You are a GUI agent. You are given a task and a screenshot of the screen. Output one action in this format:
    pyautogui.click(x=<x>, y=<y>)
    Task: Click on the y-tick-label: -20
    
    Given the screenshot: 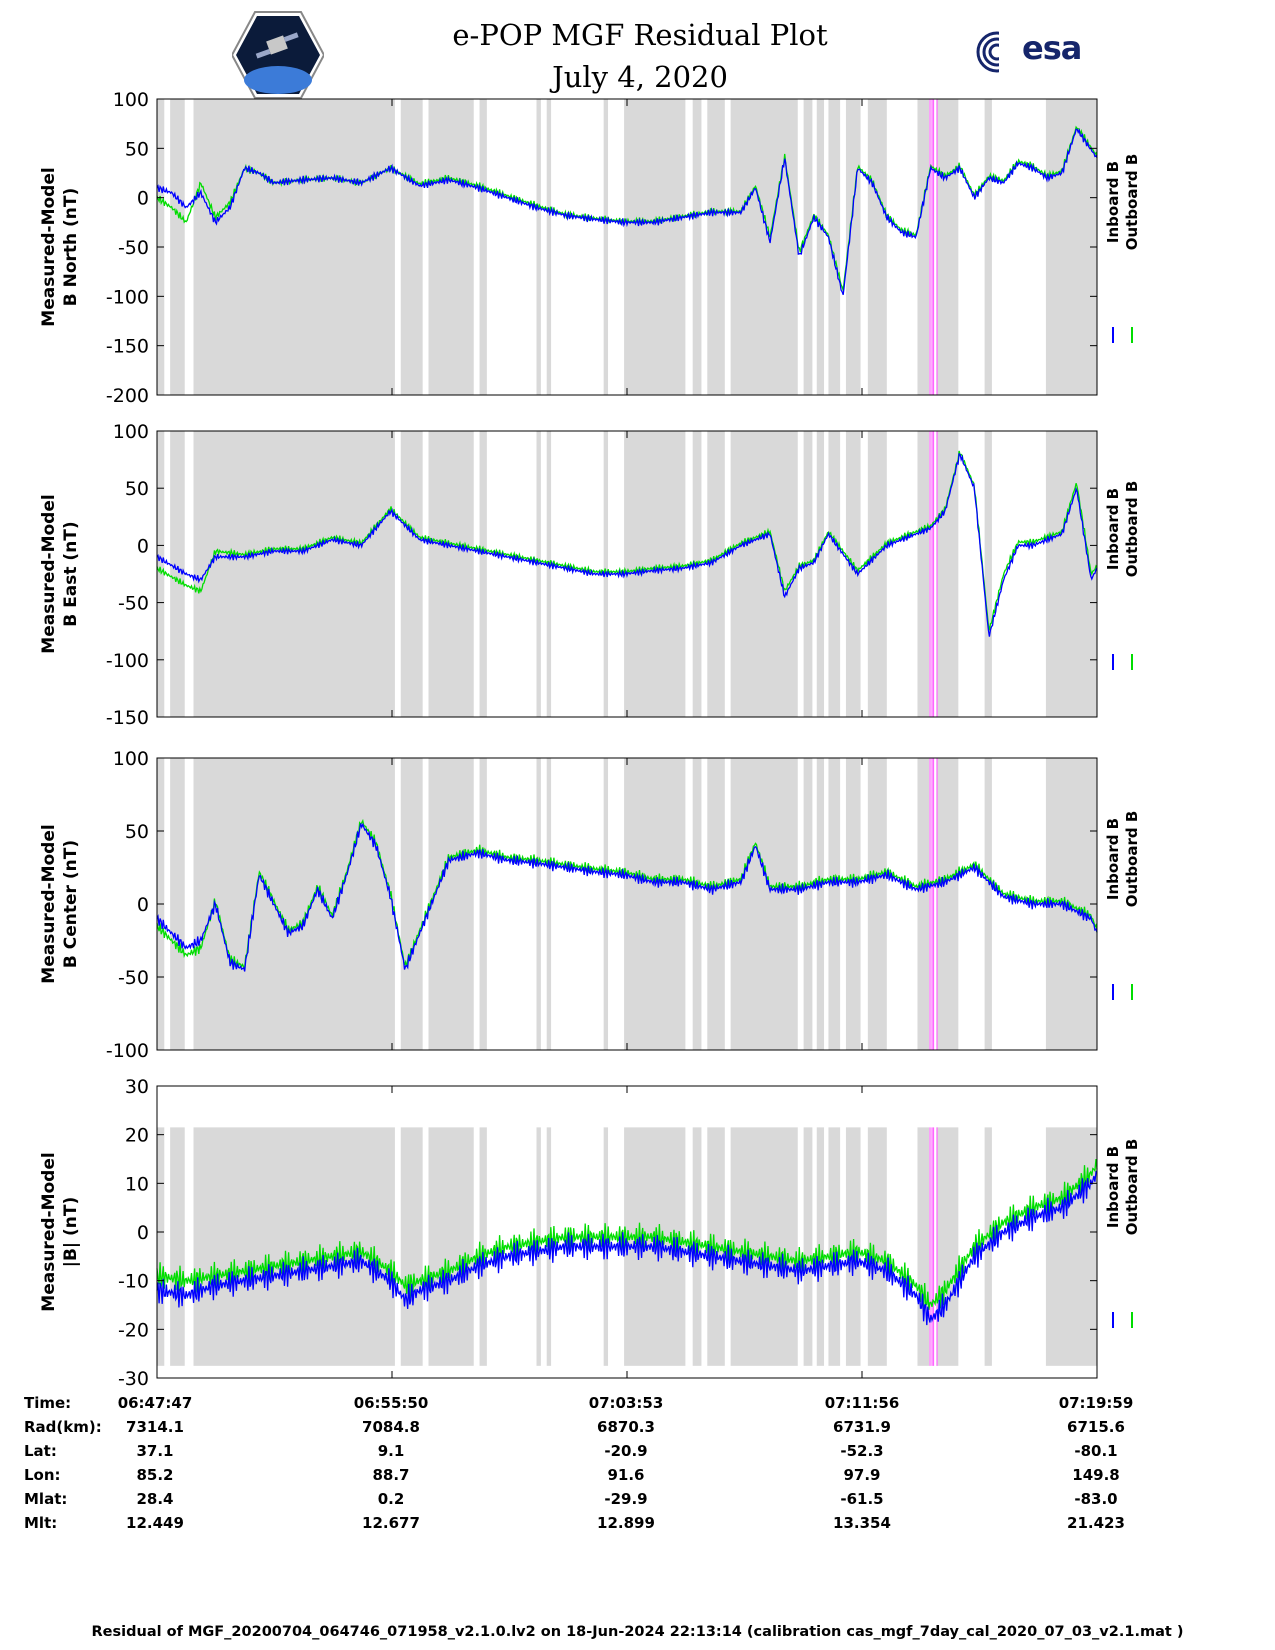 What is the action you would take?
    pyautogui.click(x=133, y=1330)
    